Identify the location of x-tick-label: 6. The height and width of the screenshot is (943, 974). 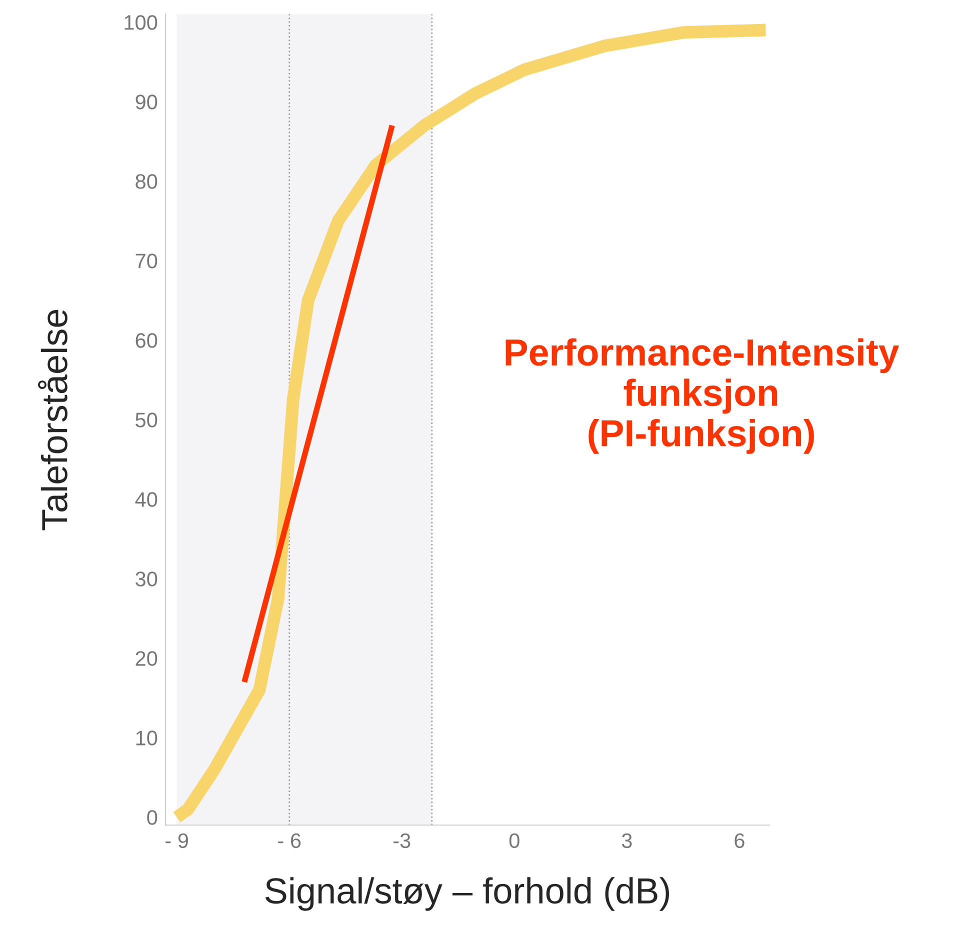
(739, 840).